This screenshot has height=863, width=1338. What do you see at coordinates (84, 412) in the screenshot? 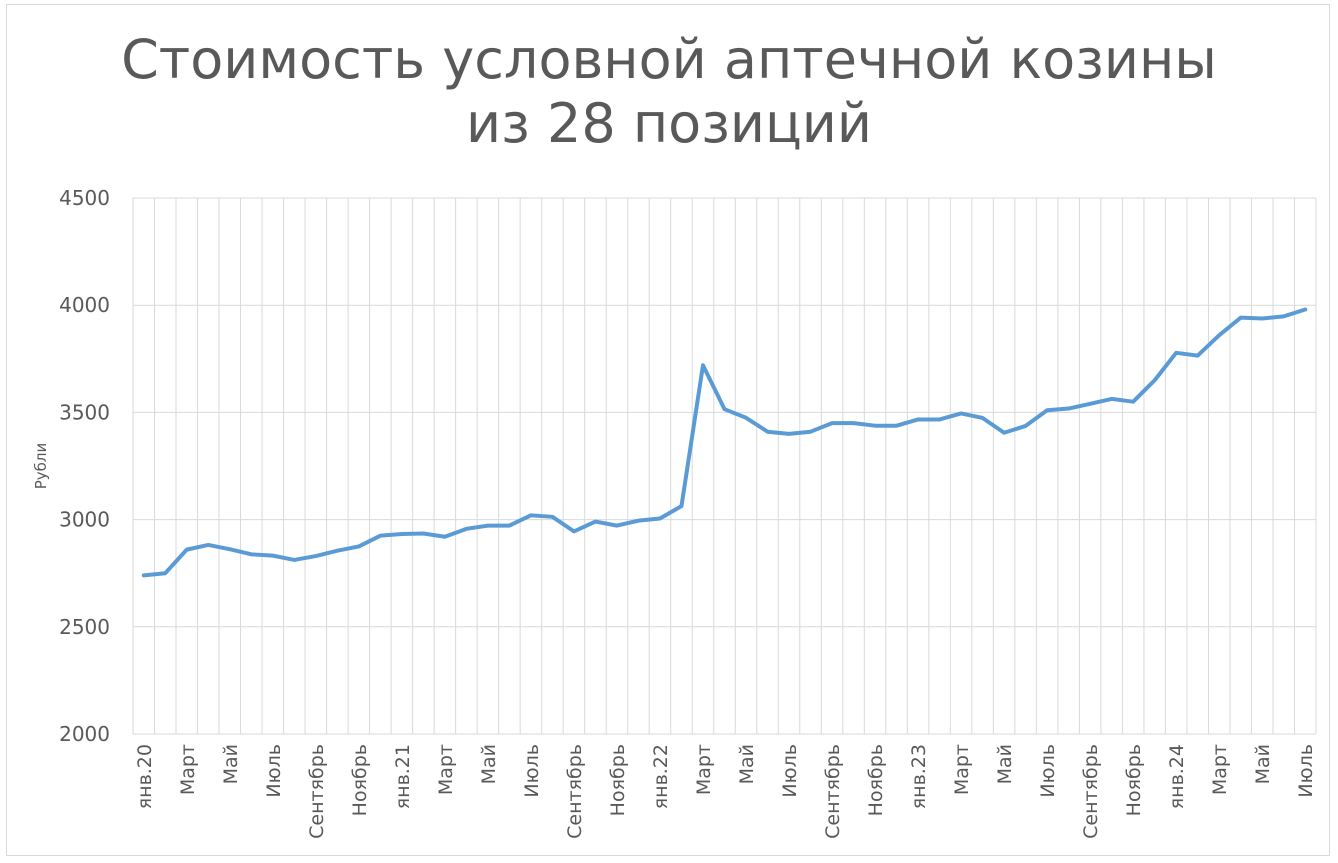
I see `y-tick-label: 3500` at bounding box center [84, 412].